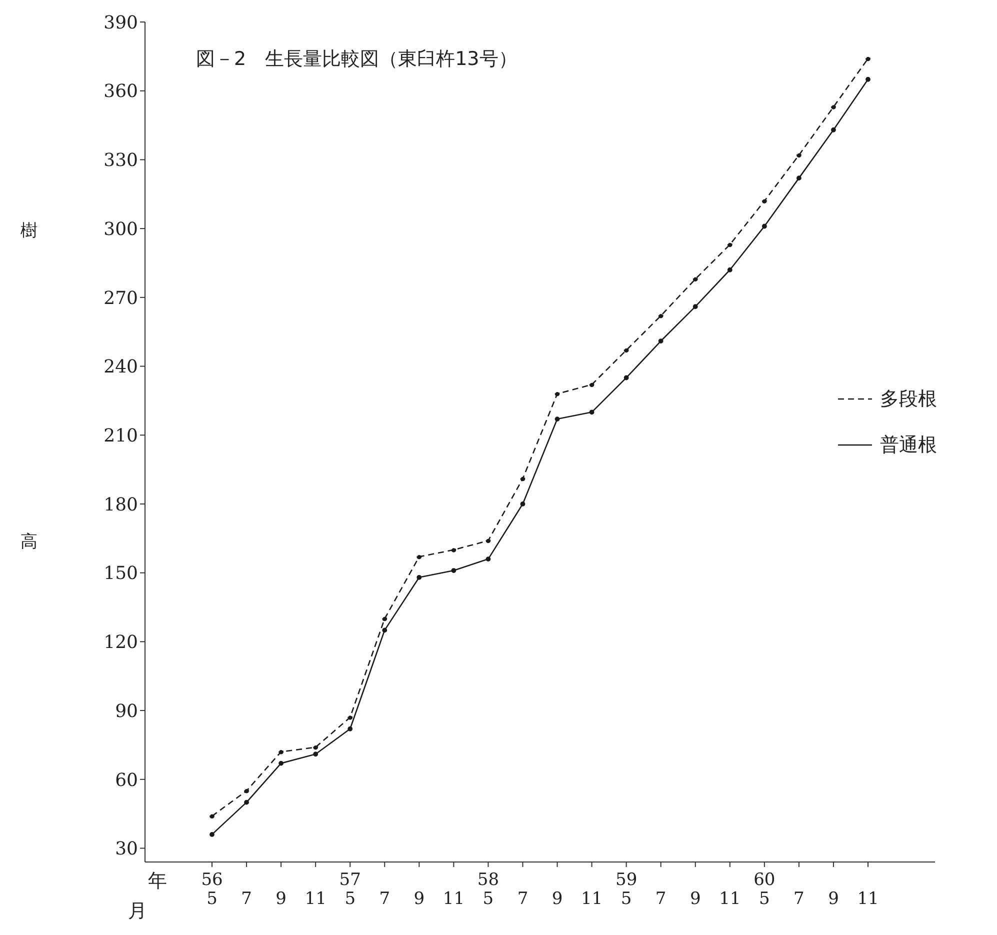 The height and width of the screenshot is (935, 997). I want to click on y-axis-title: 樹高, so click(29, 518).